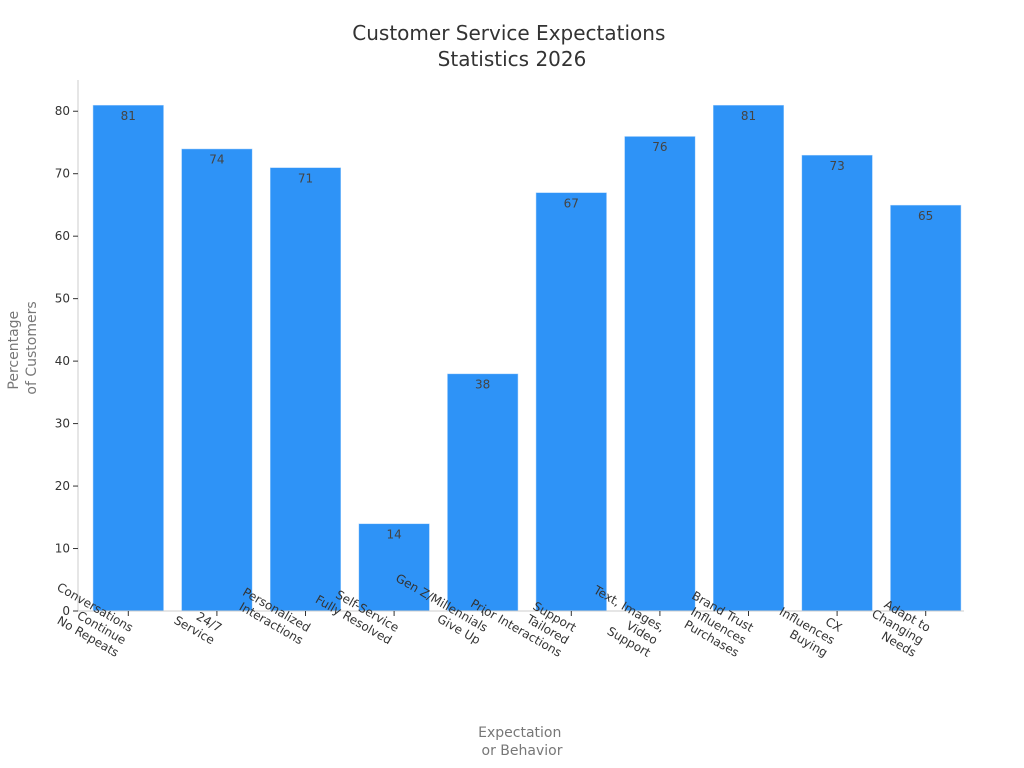 The width and height of the screenshot is (1024, 768). Describe the element at coordinates (393, 535) in the screenshot. I see `data-label: 14` at that location.